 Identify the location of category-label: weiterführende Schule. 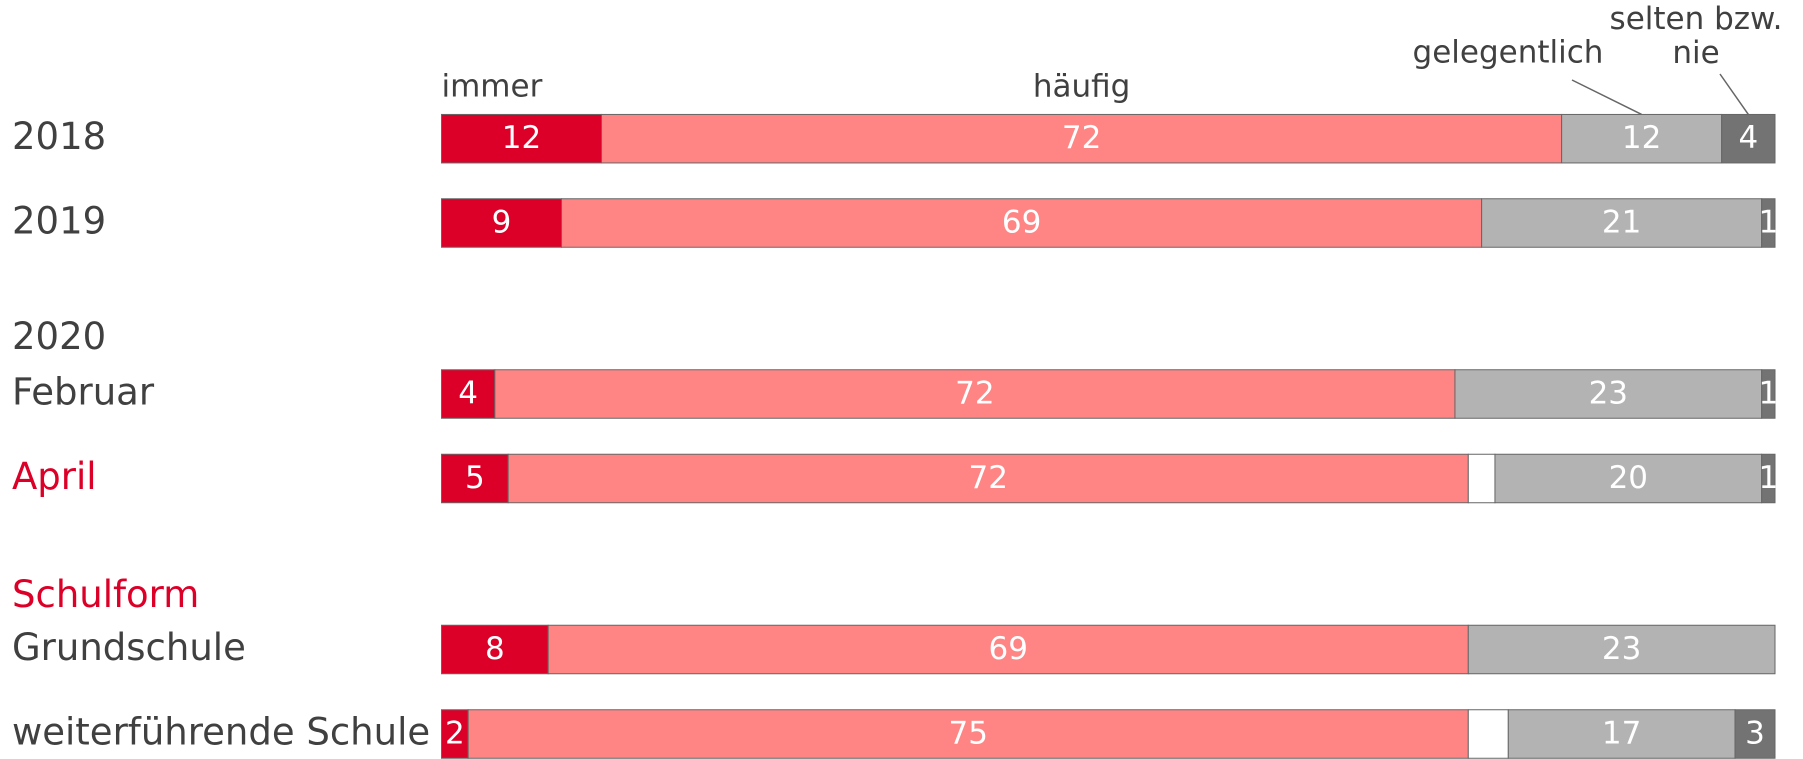
(221, 732).